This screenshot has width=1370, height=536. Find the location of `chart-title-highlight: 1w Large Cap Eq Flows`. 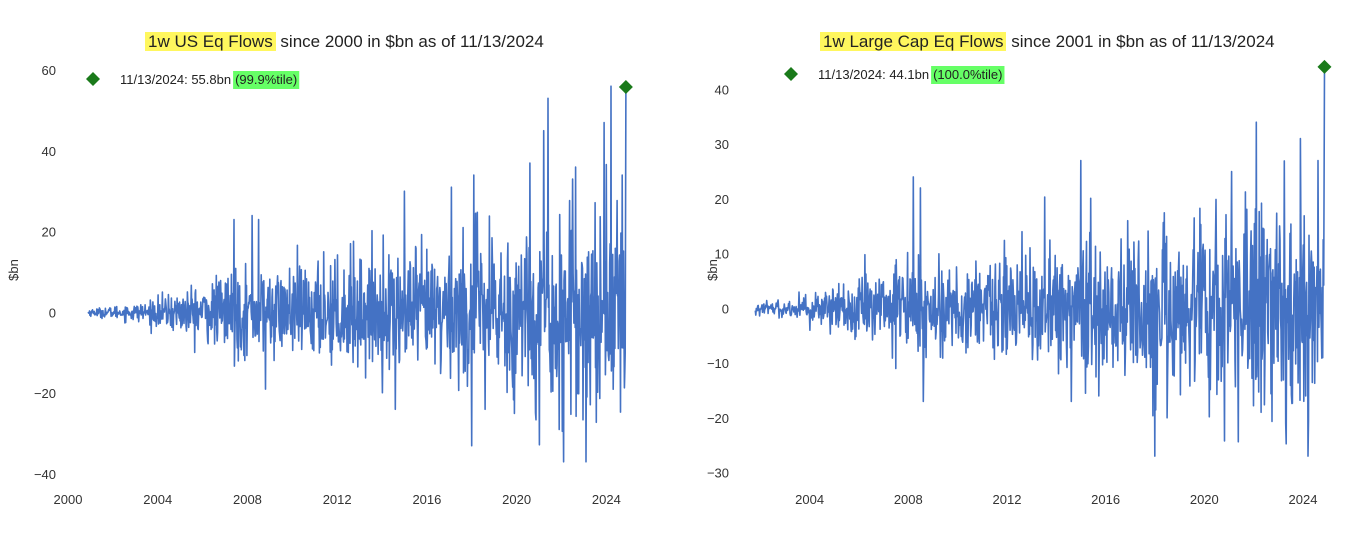

chart-title-highlight: 1w Large Cap Eq Flows is located at coordinates (913, 41).